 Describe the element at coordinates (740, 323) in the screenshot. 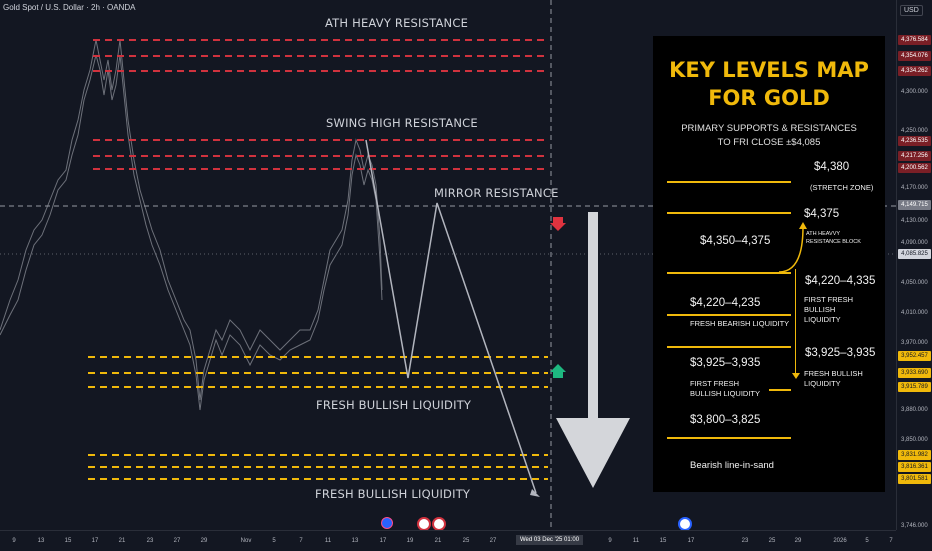

I see `fresh-bearish-label: FRESH BEARISH LIQUIDITY` at that location.